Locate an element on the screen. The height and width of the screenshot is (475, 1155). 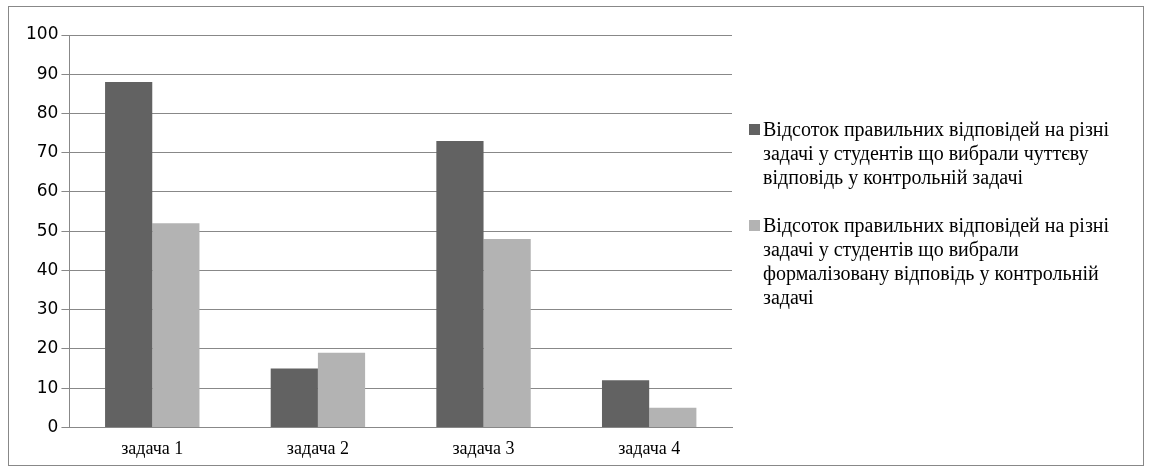
y-tick-label: 60 is located at coordinates (47, 190).